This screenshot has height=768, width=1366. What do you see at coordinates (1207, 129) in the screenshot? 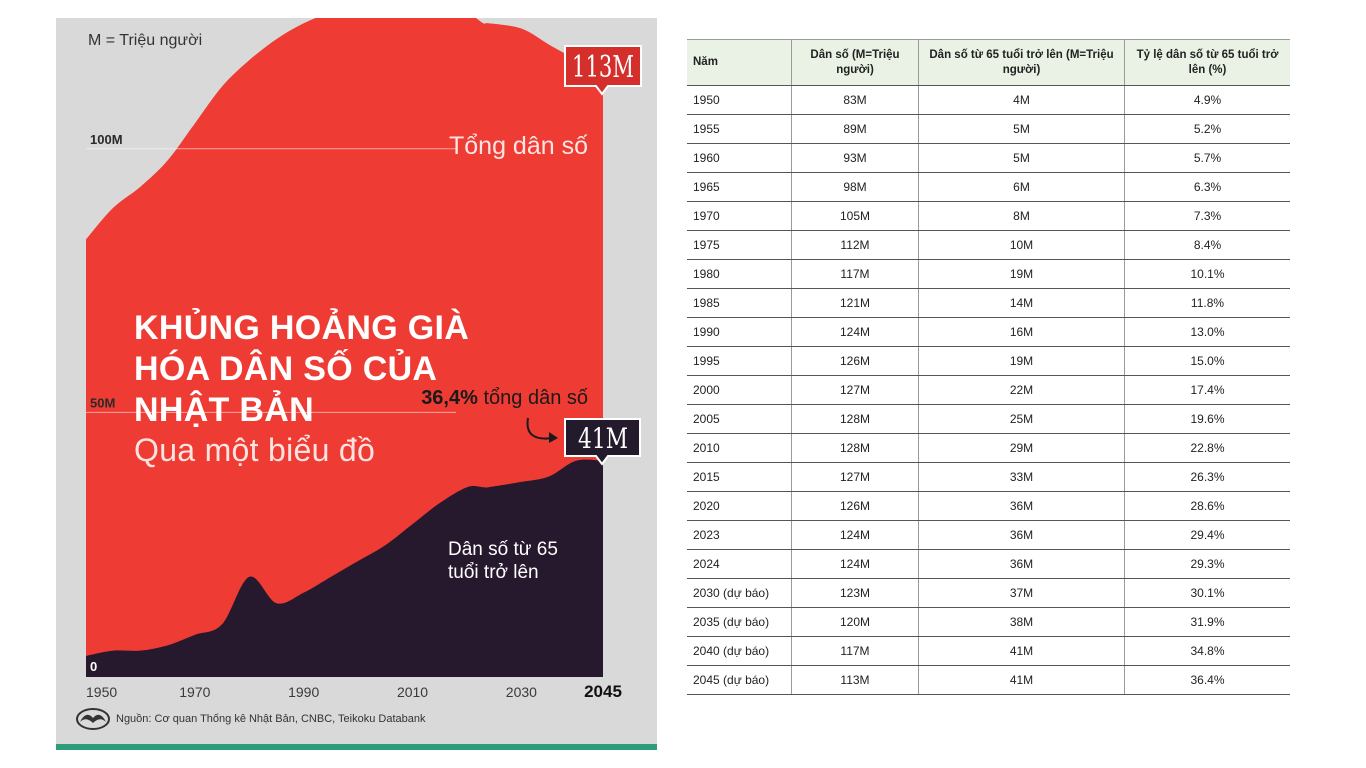
I see `cell-elderly-share: 5.2%` at bounding box center [1207, 129].